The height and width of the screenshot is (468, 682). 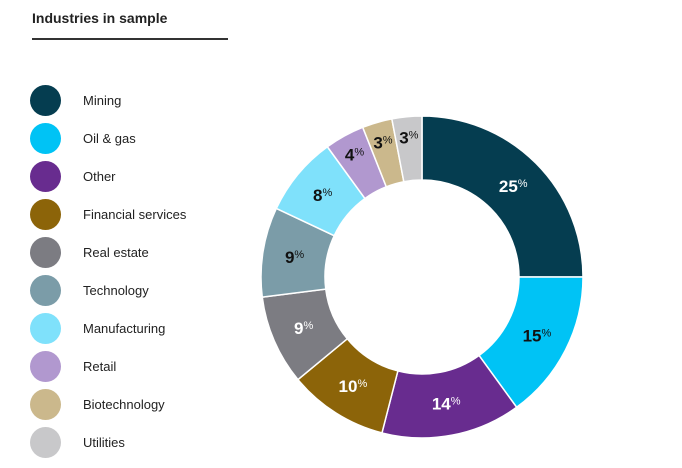 I want to click on data-label: 10%, so click(x=353, y=386).